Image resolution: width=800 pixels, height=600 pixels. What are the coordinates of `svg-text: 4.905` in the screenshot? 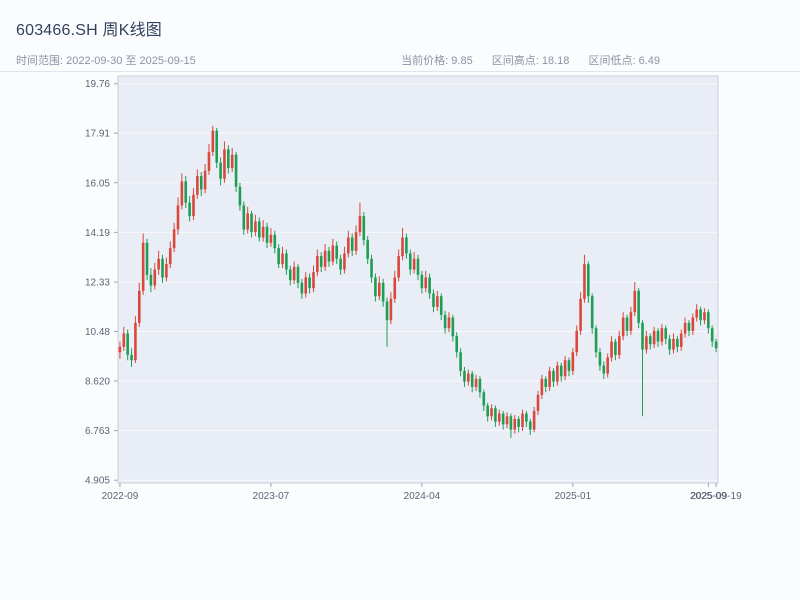 It's located at (97, 481).